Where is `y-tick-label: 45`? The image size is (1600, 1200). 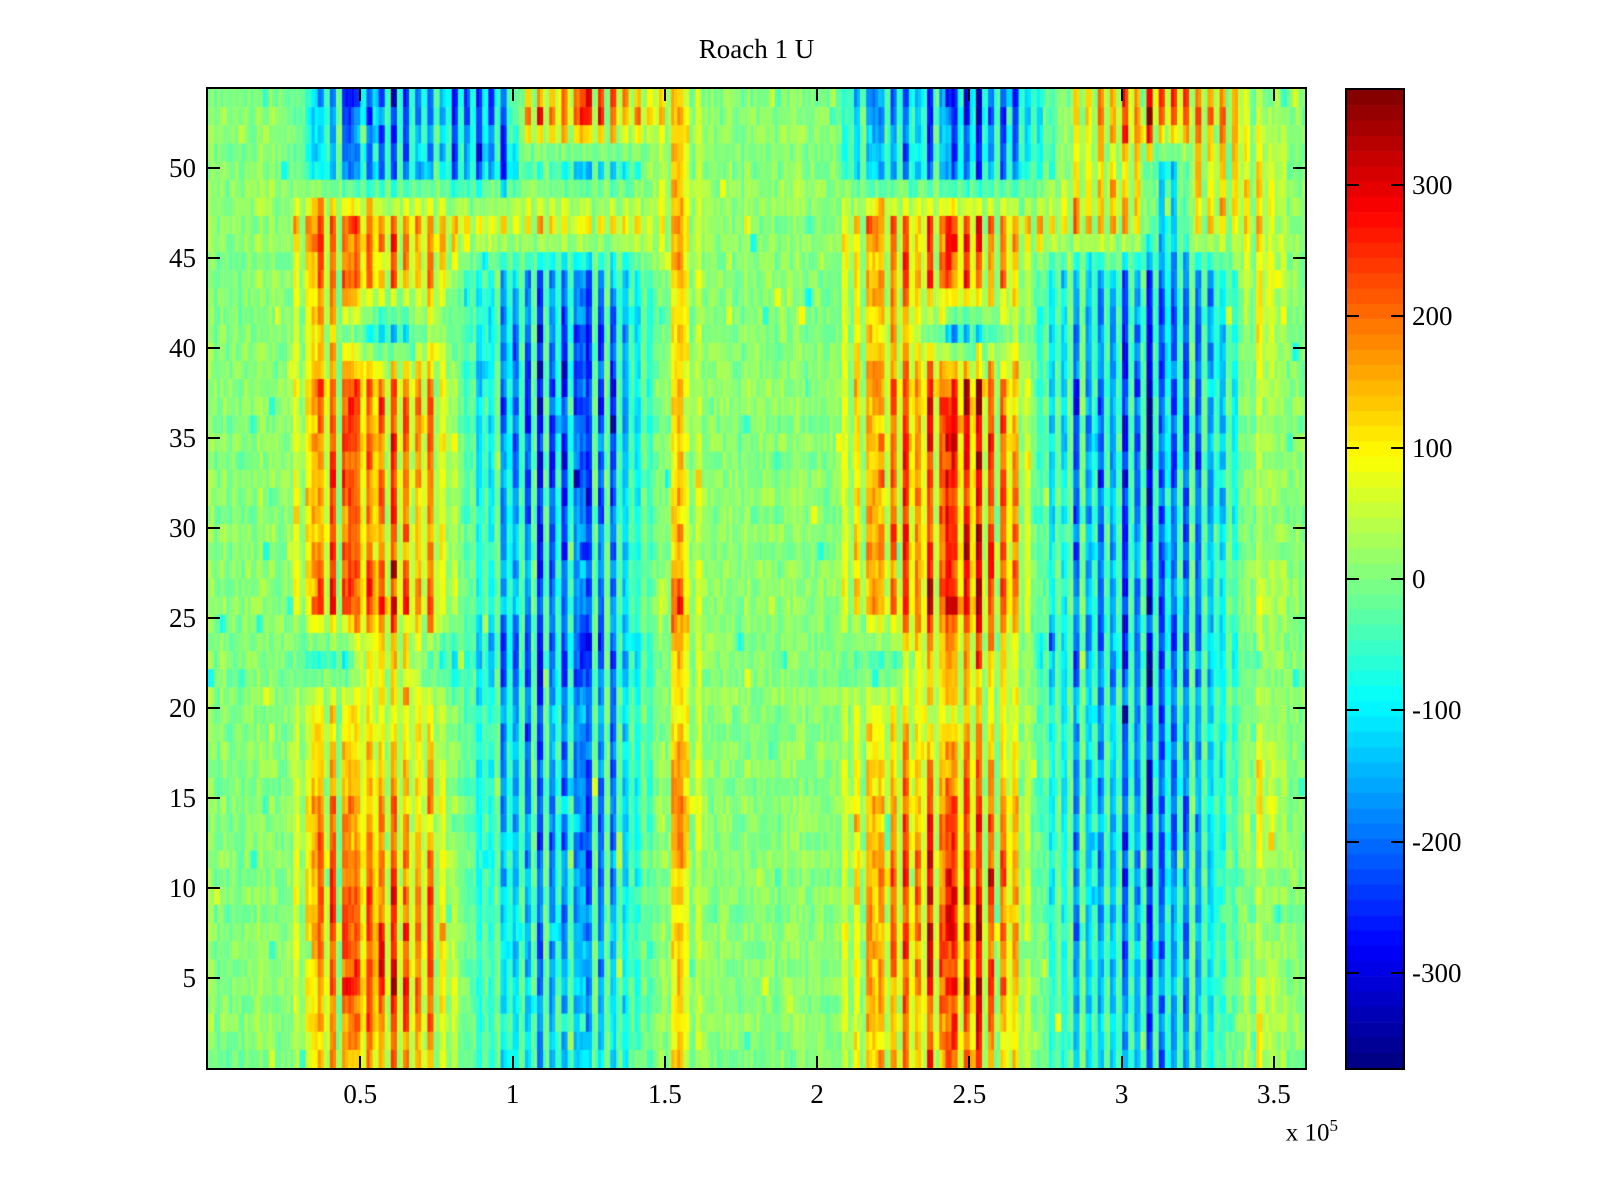 y-tick-label: 45 is located at coordinates (182, 258).